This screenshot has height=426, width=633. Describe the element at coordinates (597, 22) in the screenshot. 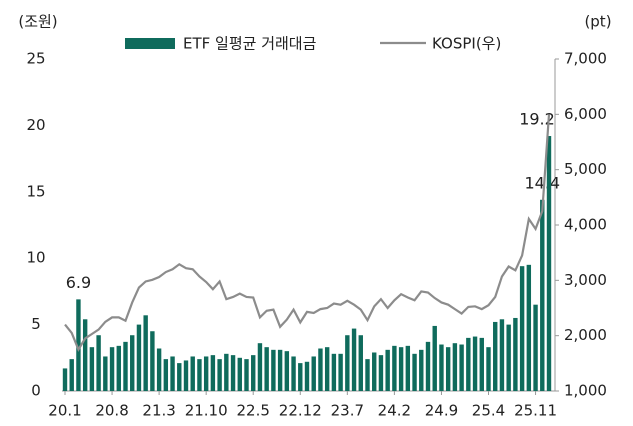

I see `y2-axis-label: (pt)` at that location.